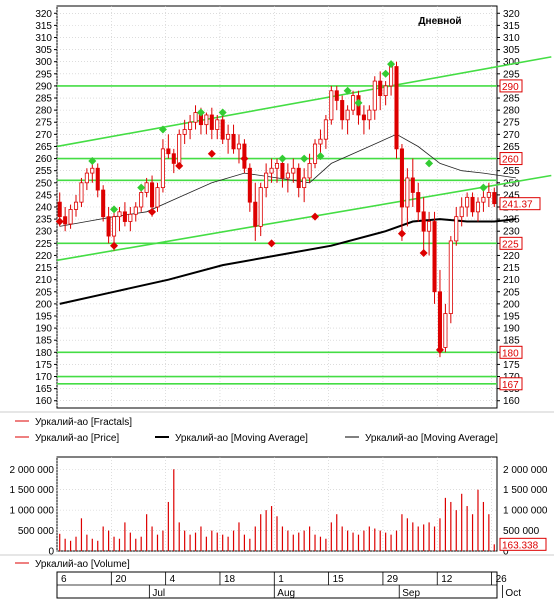 The height and width of the screenshot is (600, 554). What do you see at coordinates (511, 26) in the screenshot?
I see `price-tick-label-right: 315` at bounding box center [511, 26].